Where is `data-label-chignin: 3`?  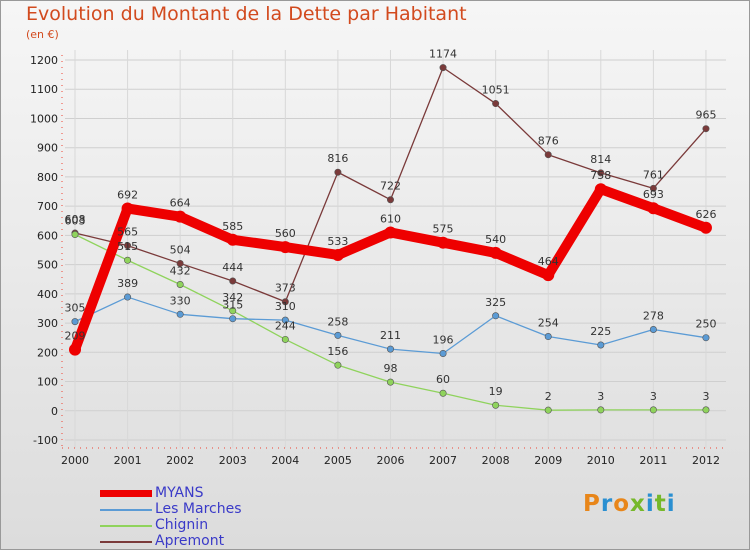
data-label-chignin: 3 is located at coordinates (600, 396).